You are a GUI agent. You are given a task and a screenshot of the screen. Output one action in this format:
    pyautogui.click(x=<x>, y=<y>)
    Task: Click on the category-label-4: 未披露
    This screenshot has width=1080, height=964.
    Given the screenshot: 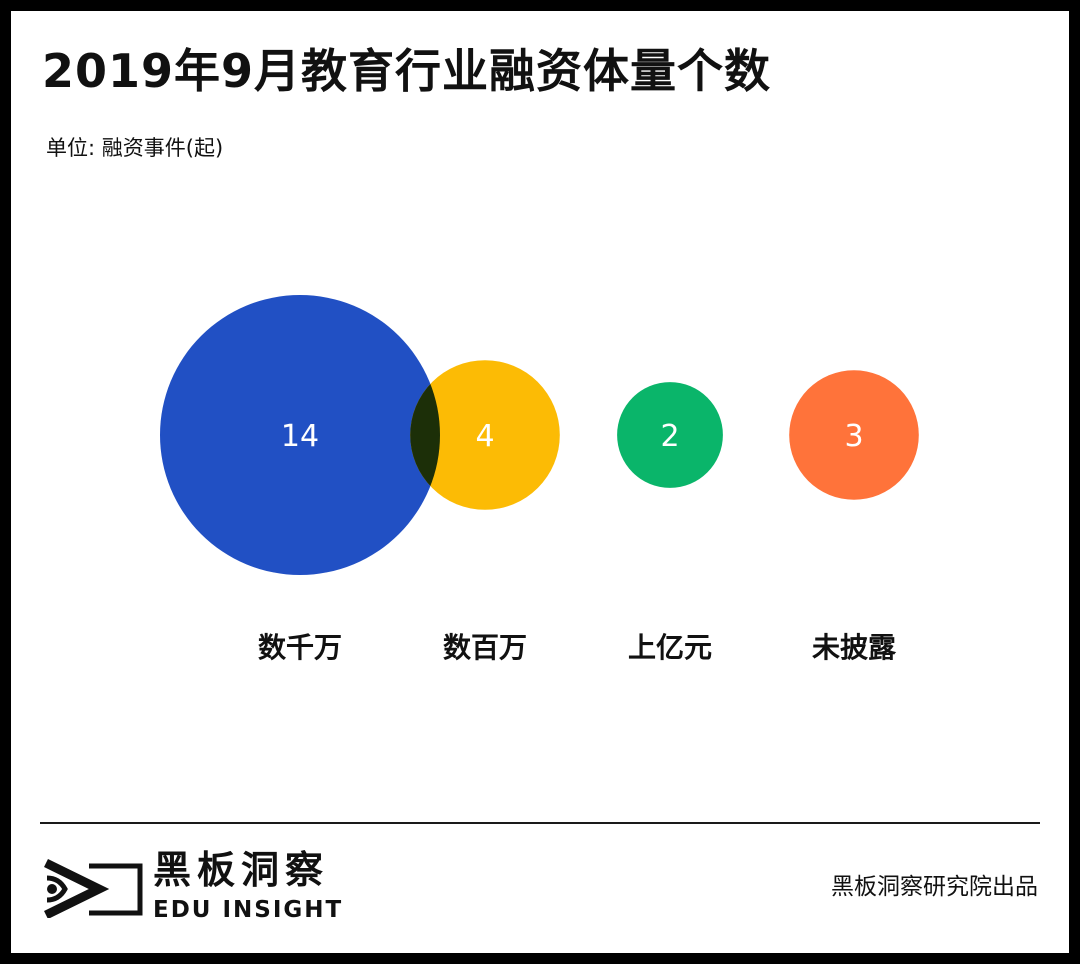 What is the action you would take?
    pyautogui.click(x=854, y=647)
    